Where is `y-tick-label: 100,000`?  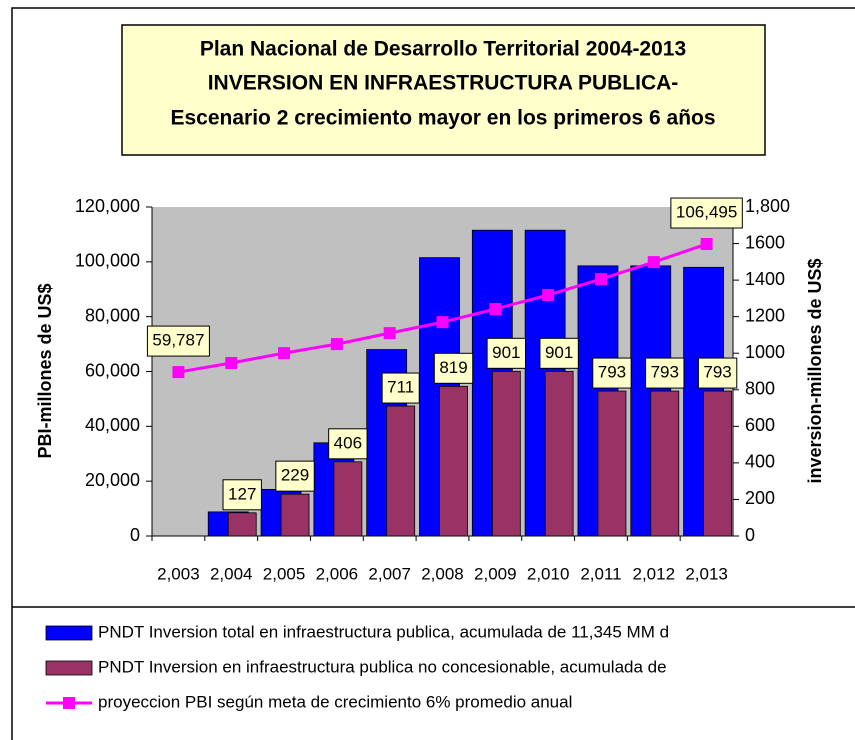
y-tick-label: 100,000 is located at coordinates (107, 261).